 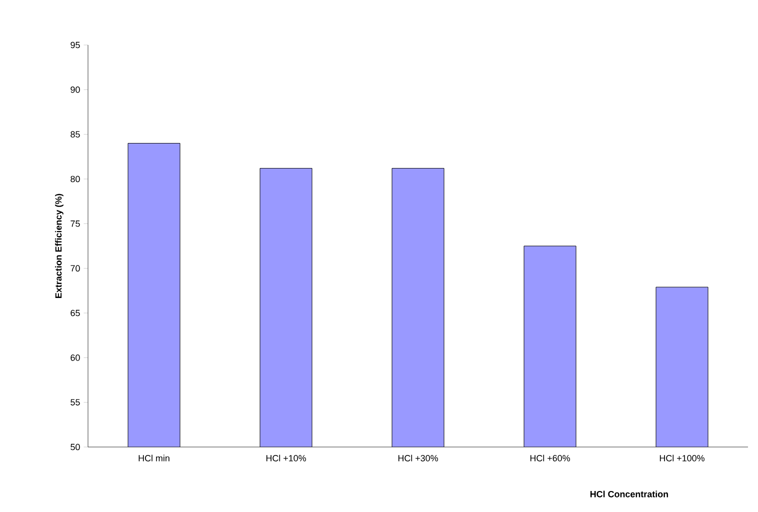 What do you see at coordinates (154, 458) in the screenshot?
I see `x-tick-label: HCl min` at bounding box center [154, 458].